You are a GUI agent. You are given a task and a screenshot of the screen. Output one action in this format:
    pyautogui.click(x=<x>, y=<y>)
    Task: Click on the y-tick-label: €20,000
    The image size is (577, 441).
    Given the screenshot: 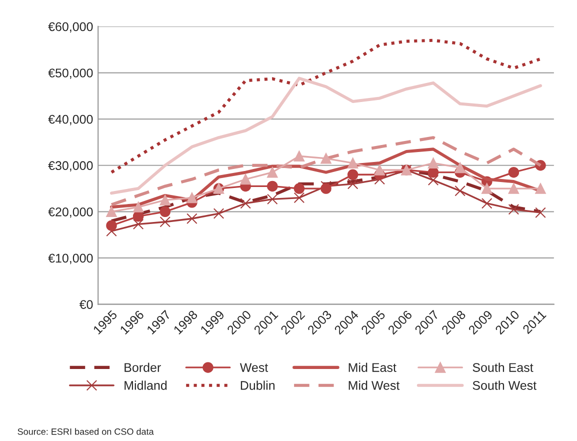 What is the action you would take?
    pyautogui.click(x=70, y=212)
    